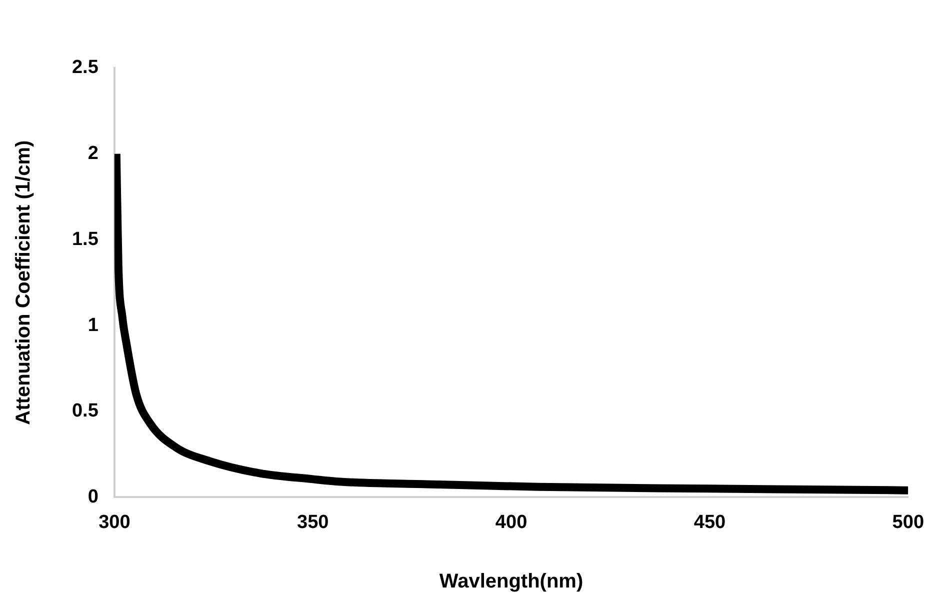  I want to click on x-tick-label: 400, so click(511, 522).